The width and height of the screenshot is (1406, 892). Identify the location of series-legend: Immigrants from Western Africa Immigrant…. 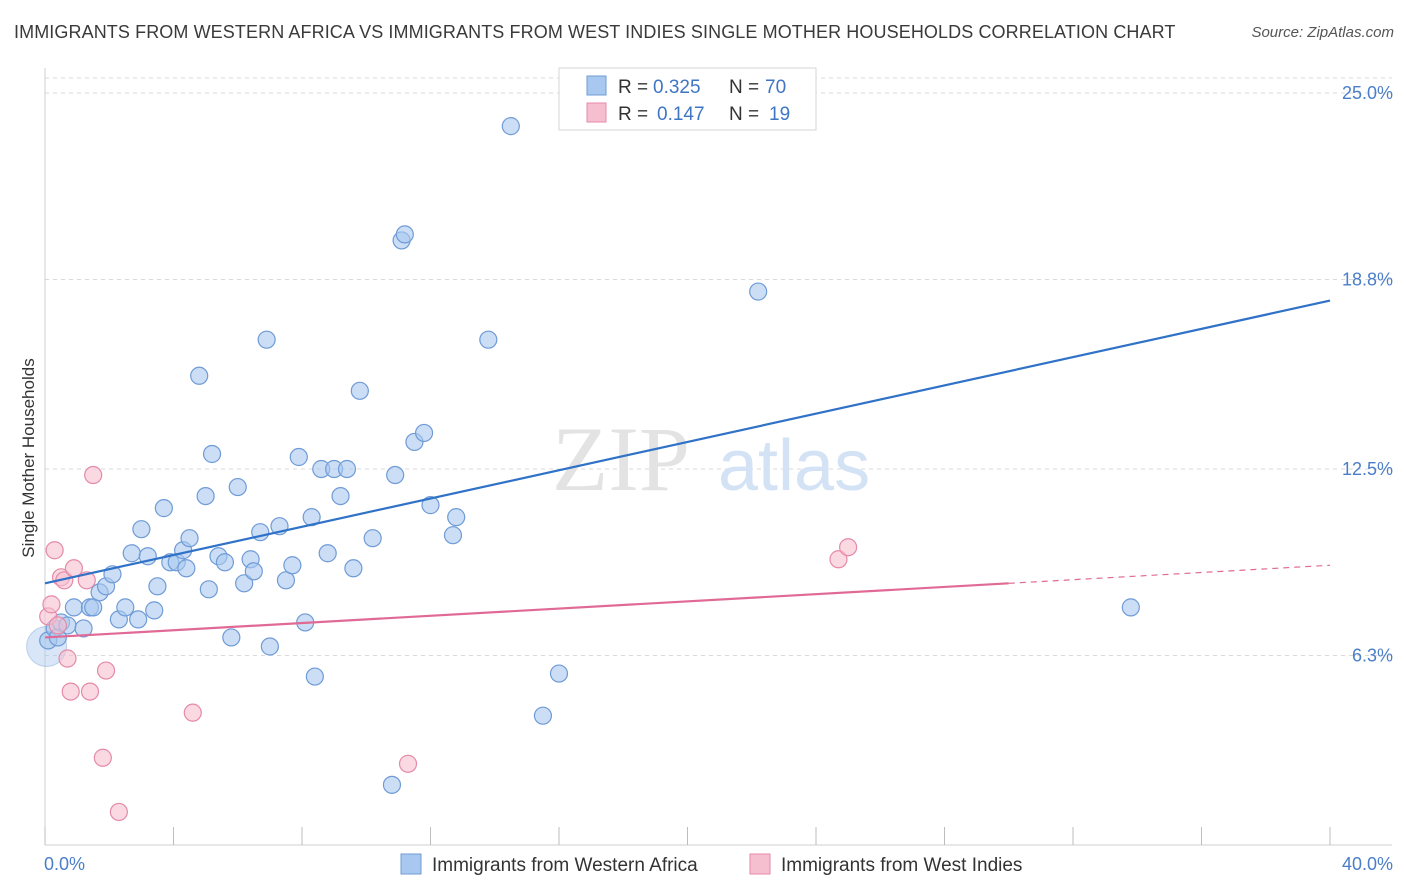
(711, 864).